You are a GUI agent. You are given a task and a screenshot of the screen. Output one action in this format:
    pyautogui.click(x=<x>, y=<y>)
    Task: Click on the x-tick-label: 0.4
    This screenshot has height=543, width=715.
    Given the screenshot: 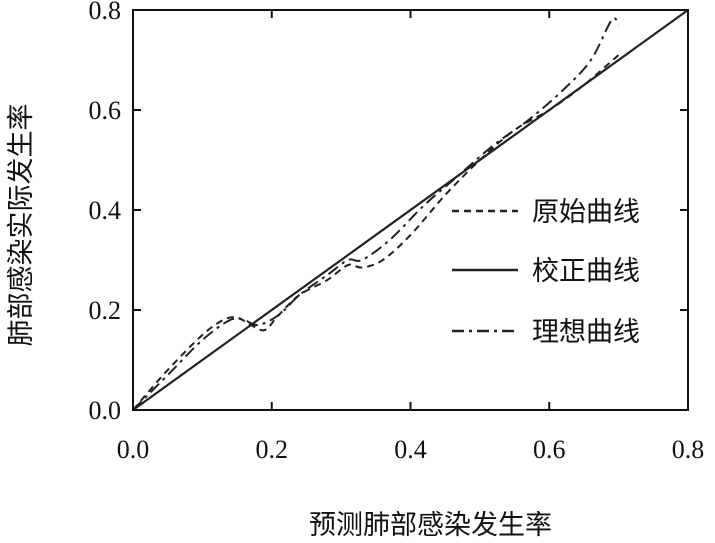 What is the action you would take?
    pyautogui.click(x=410, y=449)
    